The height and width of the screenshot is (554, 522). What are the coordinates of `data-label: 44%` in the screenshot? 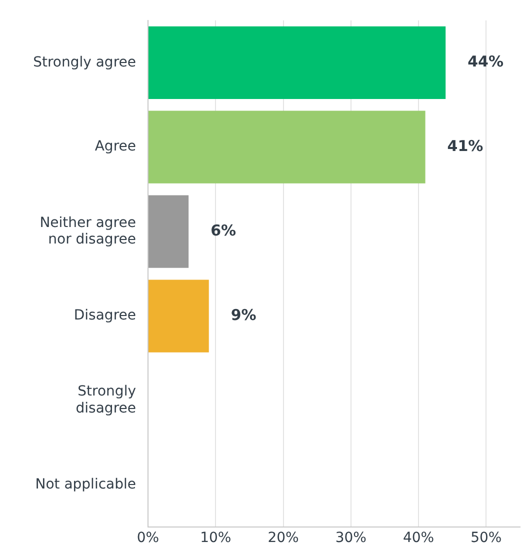 It's located at (486, 61).